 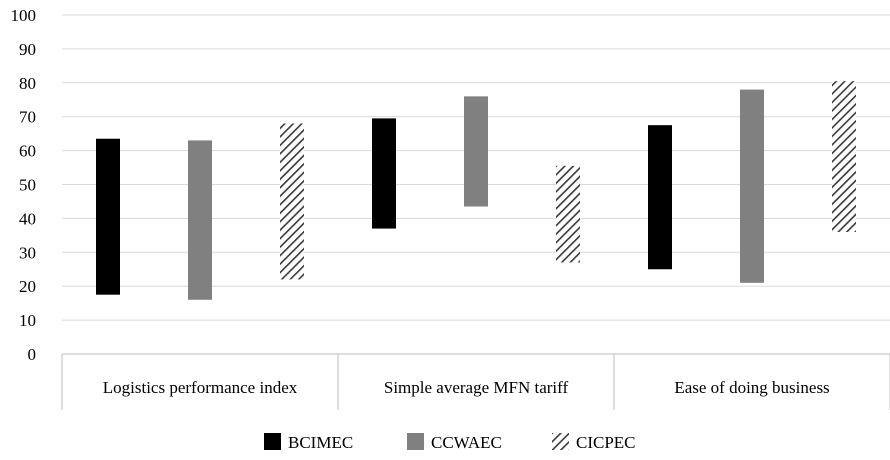 What do you see at coordinates (27, 252) in the screenshot?
I see `y-tick-label: 30` at bounding box center [27, 252].